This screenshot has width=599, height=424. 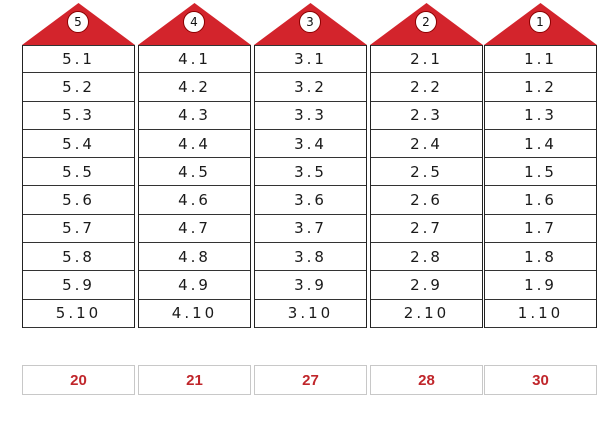 I want to click on apartment-list: 5.1 5.2 5.3 5.4 5.5 5.6 5.7 5.8 5.9 5.10, so click(x=78, y=186).